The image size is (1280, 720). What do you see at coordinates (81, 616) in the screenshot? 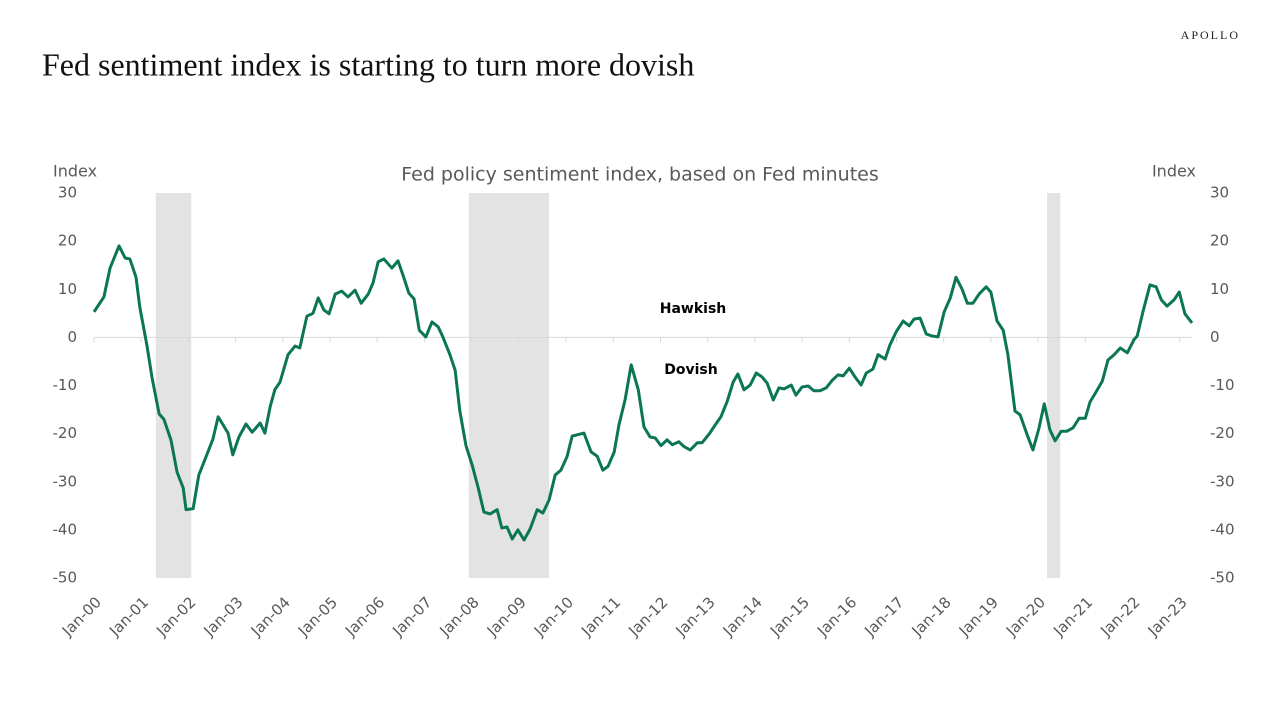
I see `x-tick-label: Jan-00` at bounding box center [81, 616].